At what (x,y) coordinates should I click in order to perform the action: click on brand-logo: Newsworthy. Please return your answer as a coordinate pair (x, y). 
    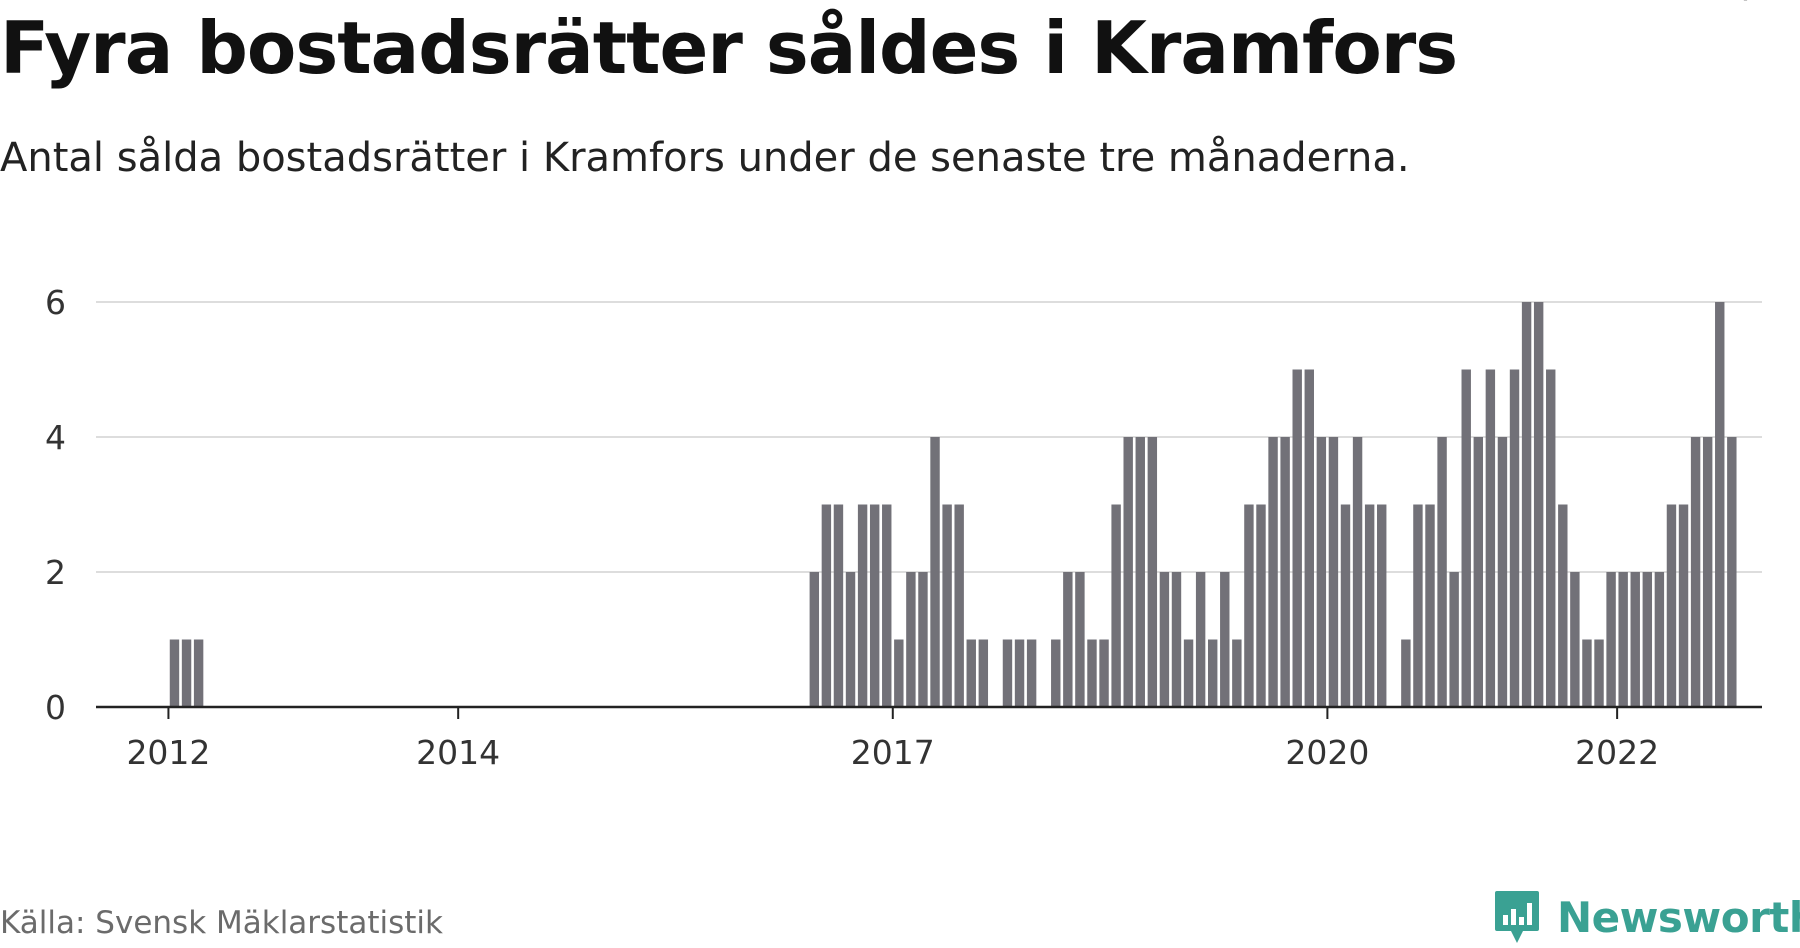
    Looking at the image, I should click on (1646, 917).